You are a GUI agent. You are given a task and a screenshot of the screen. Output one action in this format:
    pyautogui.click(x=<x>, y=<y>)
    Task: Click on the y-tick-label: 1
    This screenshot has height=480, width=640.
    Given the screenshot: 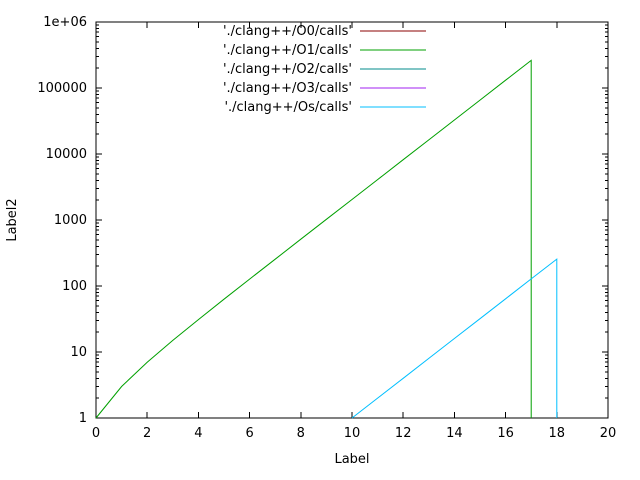 What is the action you would take?
    pyautogui.click(x=83, y=418)
    